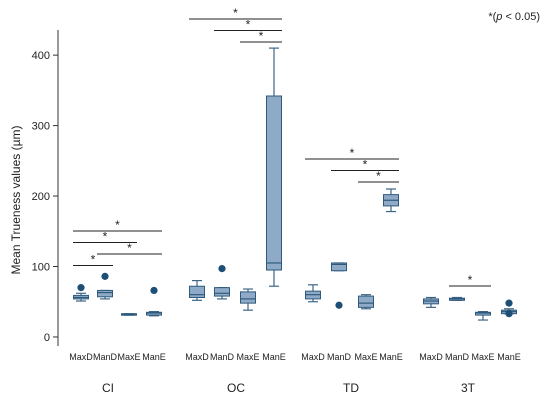 The height and width of the screenshot is (416, 550). Describe the element at coordinates (41, 56) in the screenshot. I see `y-tick-label: 400` at that location.